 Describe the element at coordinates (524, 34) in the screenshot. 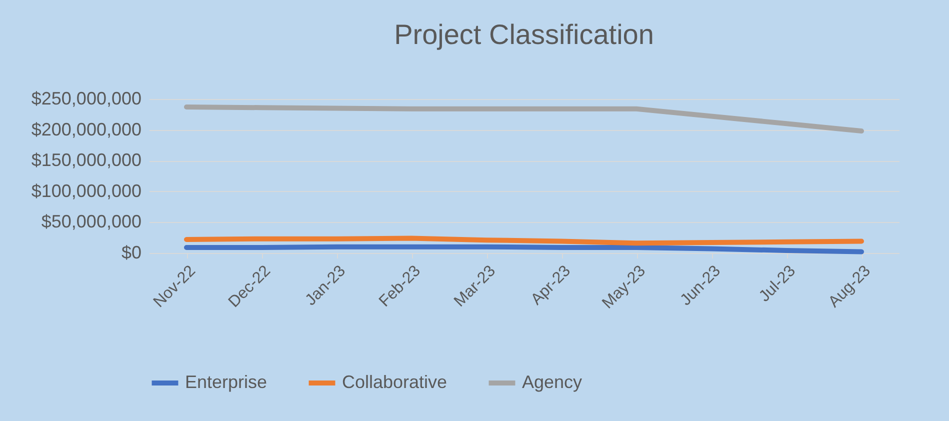

I see `chart-title: Project Classification` at that location.